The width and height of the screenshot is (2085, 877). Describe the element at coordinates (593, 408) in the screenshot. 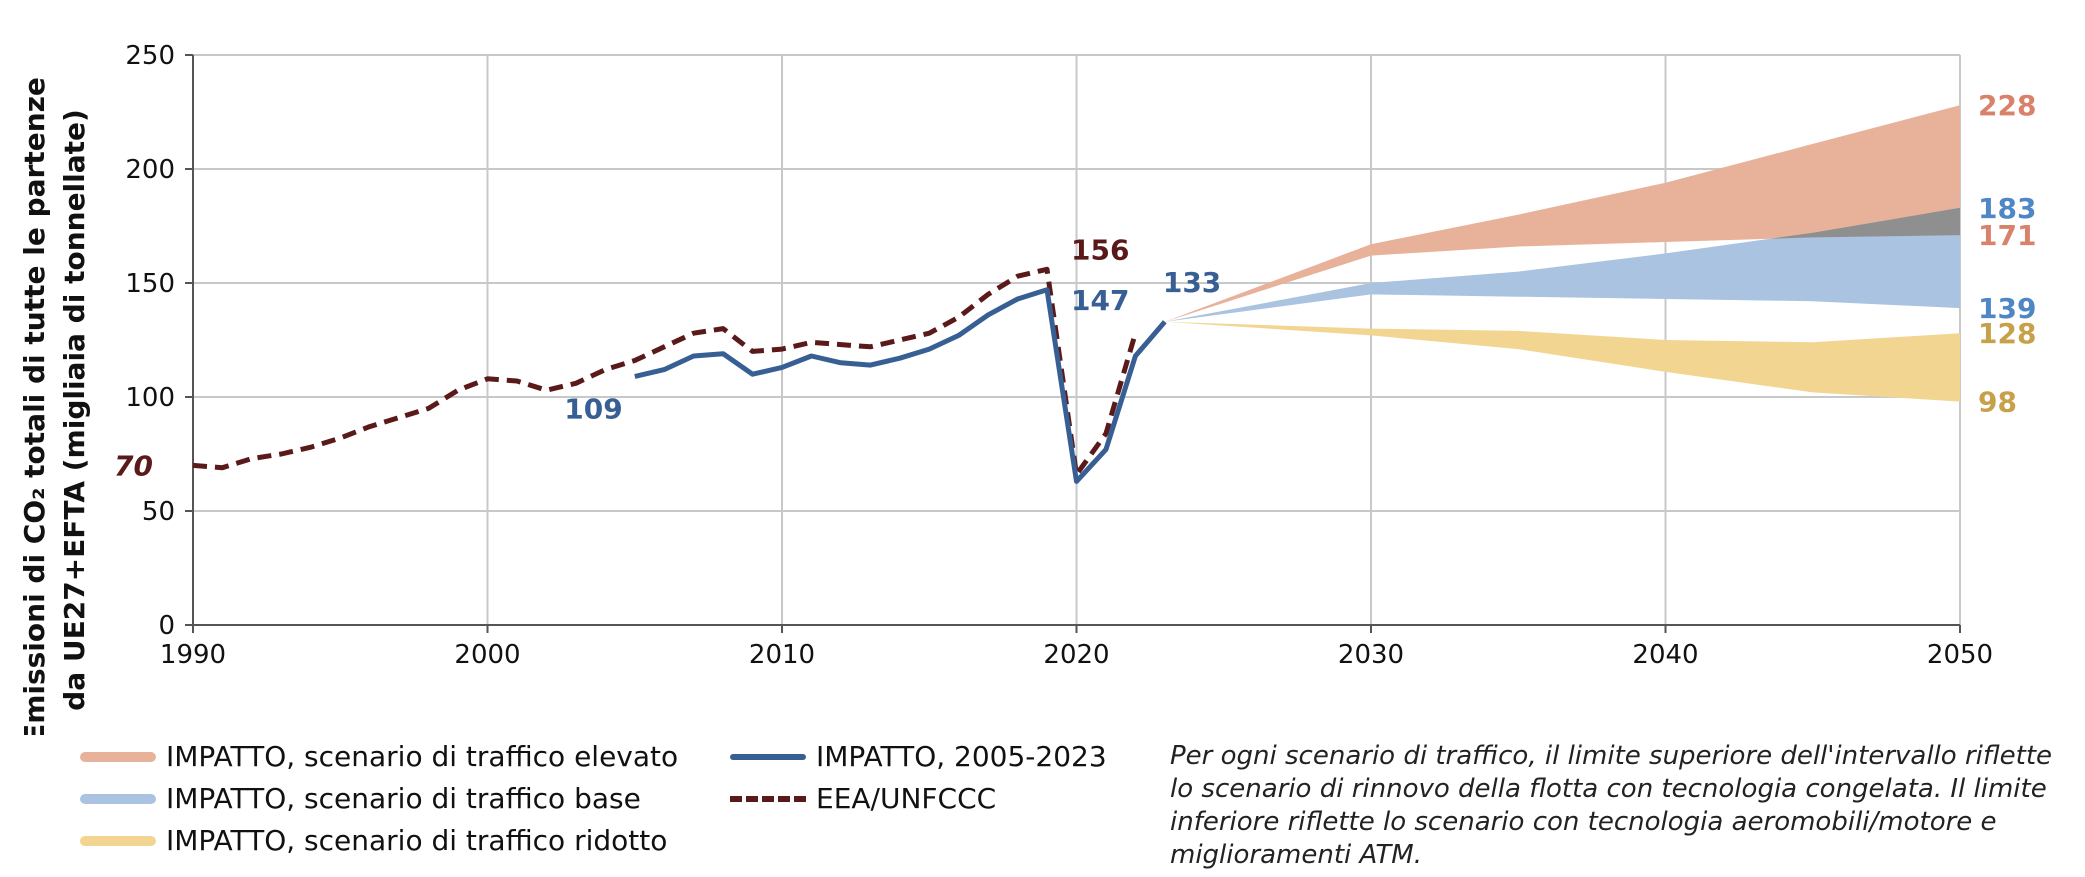

I see `value-label-109: 109` at that location.